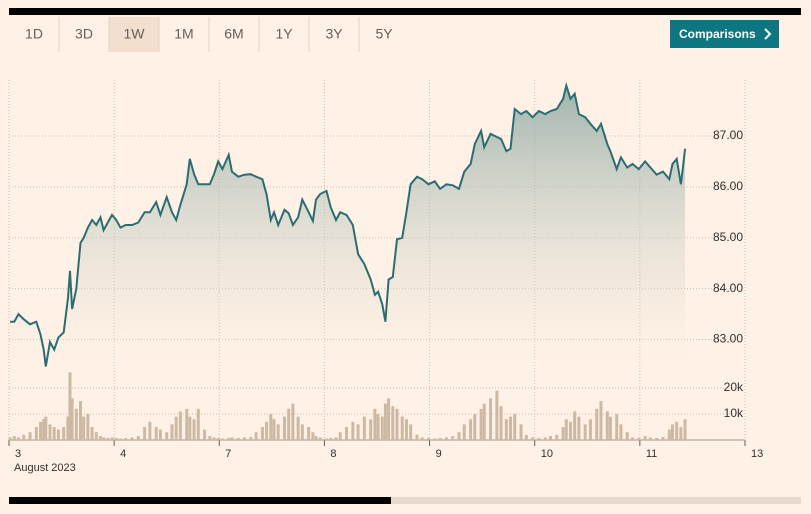 This screenshot has width=811, height=514. I want to click on button-bg, so click(724, 34).